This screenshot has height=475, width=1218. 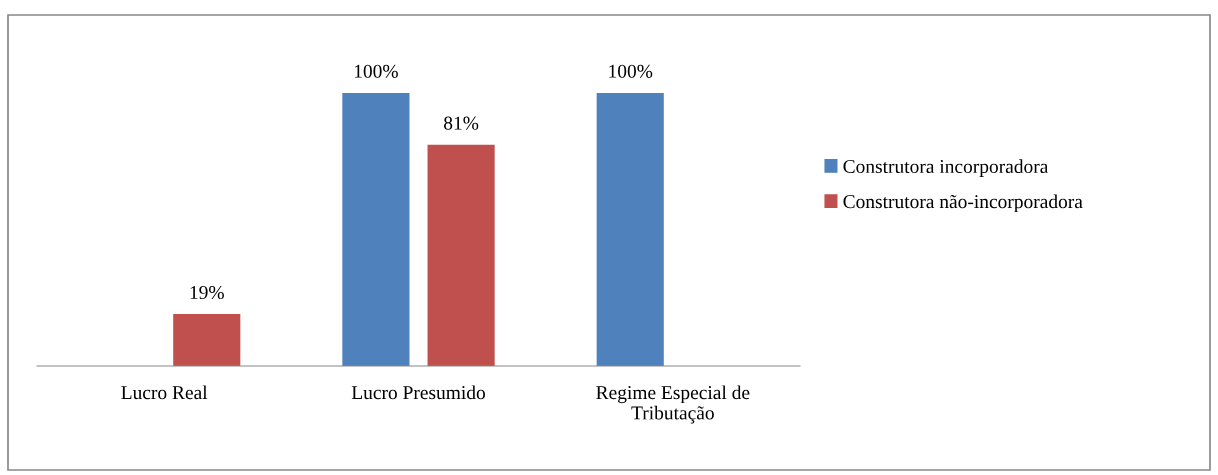 I want to click on data-label: 81%, so click(x=461, y=123).